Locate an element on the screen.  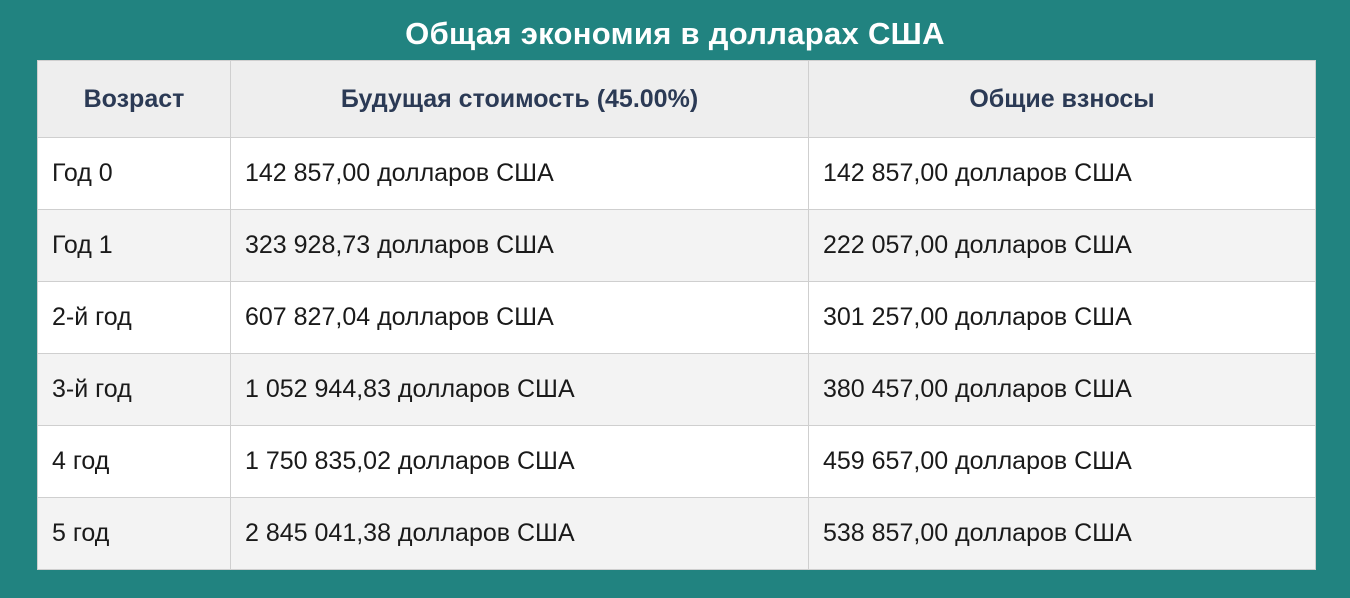
cell-future-value: 323 928,73 долларов США is located at coordinates (519, 245).